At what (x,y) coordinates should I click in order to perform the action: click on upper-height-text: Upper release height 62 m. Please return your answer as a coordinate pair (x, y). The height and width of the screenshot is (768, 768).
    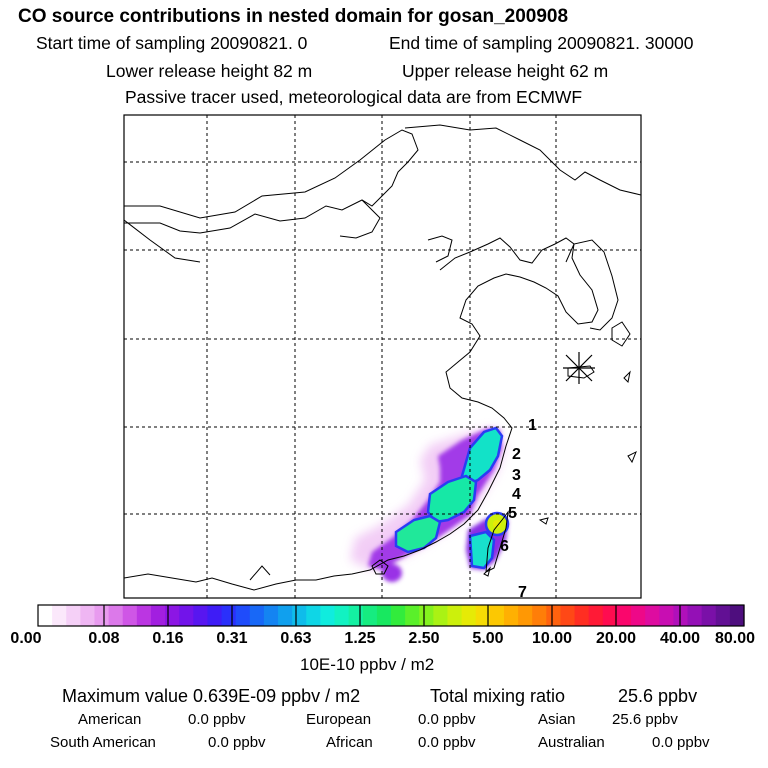
    Looking at the image, I should click on (505, 71).